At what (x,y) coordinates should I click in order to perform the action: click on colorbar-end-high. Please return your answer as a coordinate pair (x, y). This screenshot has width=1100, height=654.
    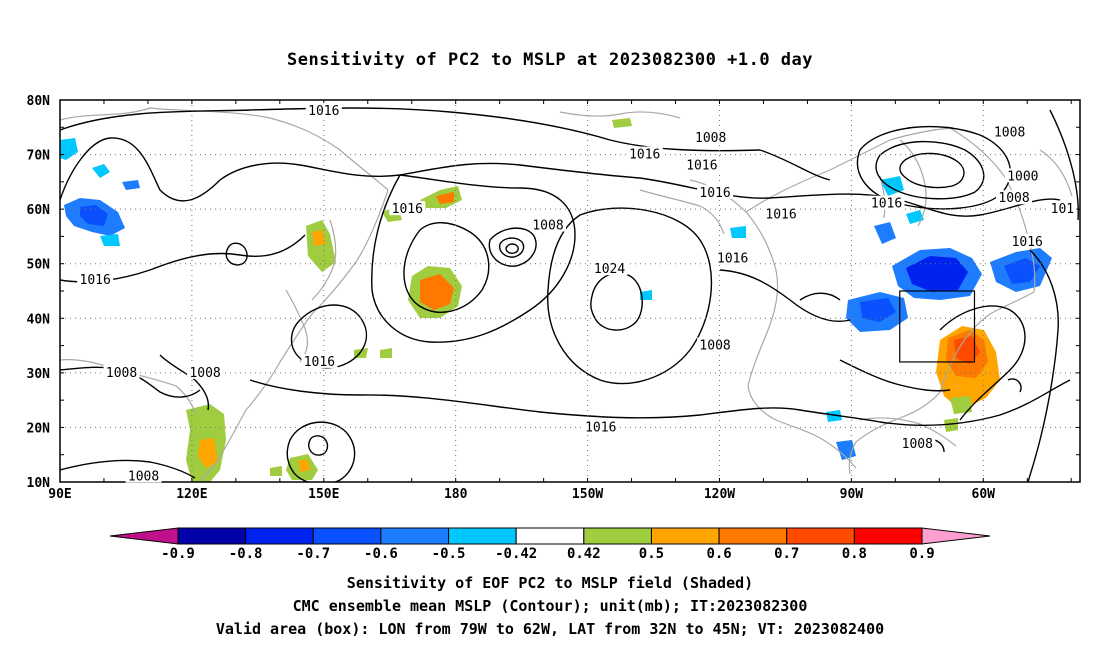
    Looking at the image, I should click on (956, 536).